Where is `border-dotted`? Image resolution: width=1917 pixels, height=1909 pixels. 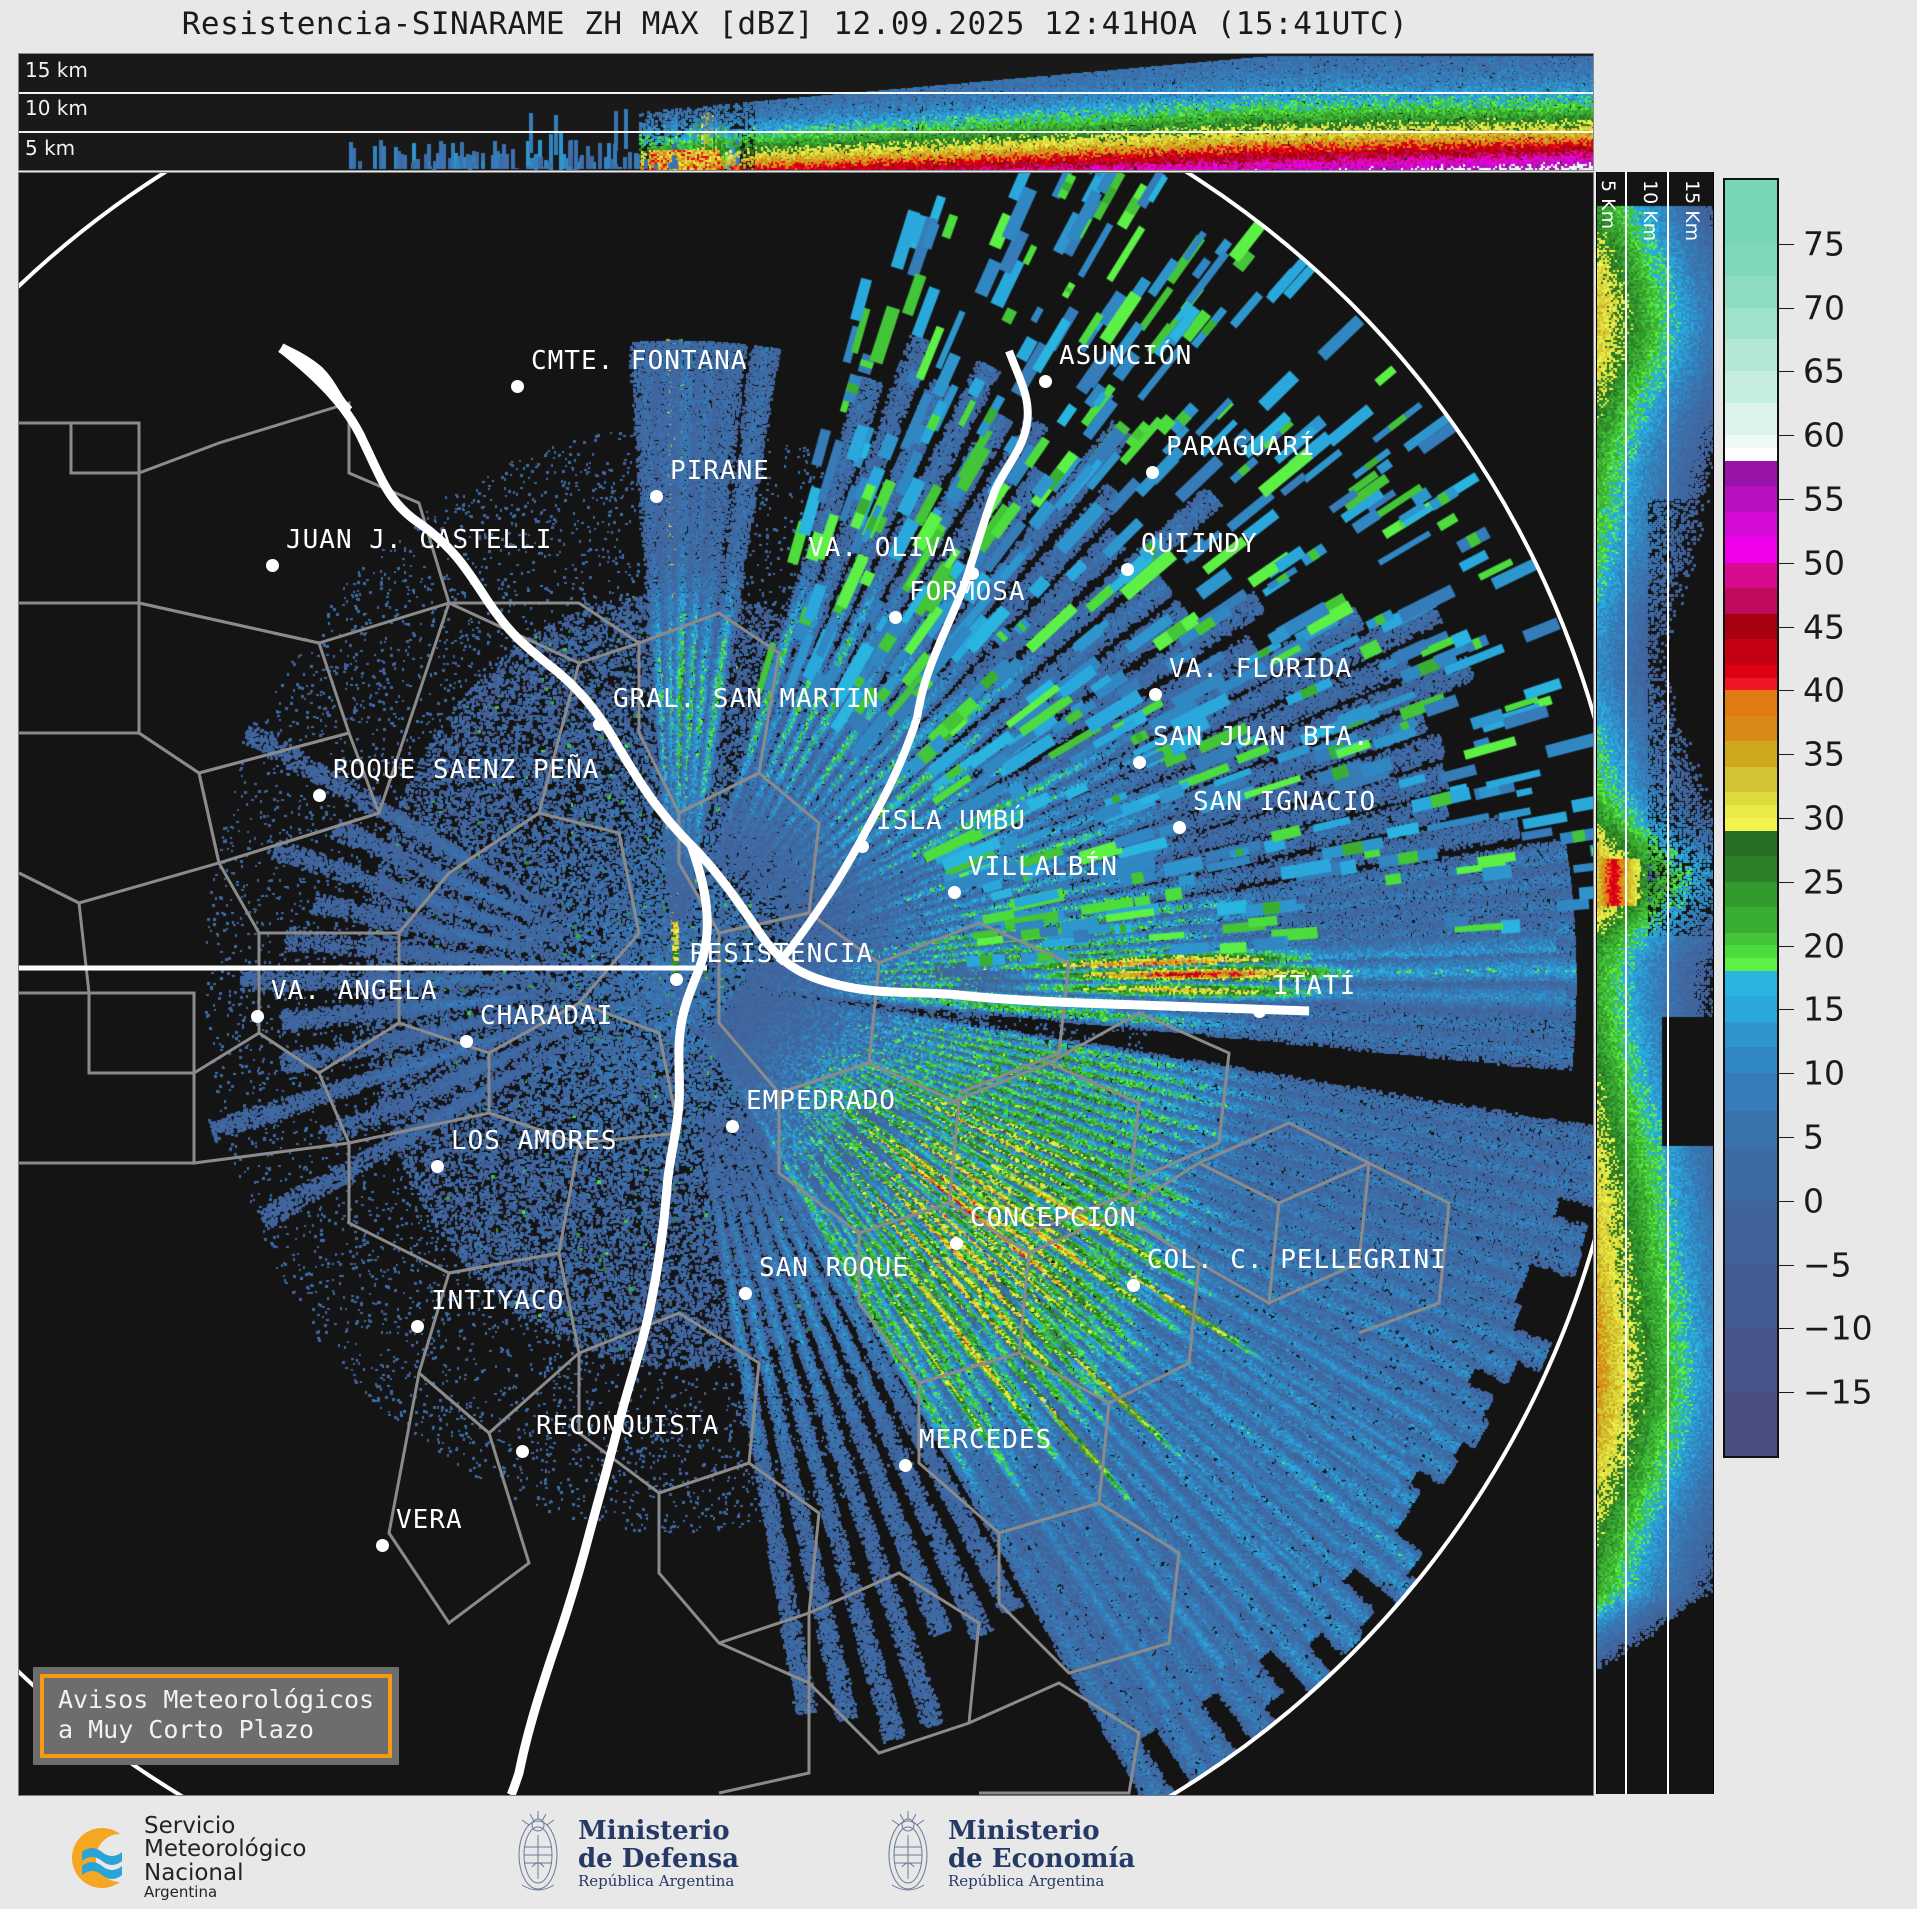
border-dotted is located at coordinates (315, 379).